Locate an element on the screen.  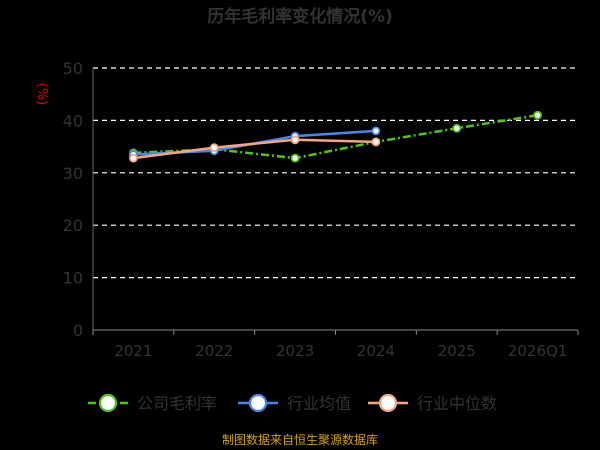
y-tick-label-10: 10 is located at coordinates (73, 278).